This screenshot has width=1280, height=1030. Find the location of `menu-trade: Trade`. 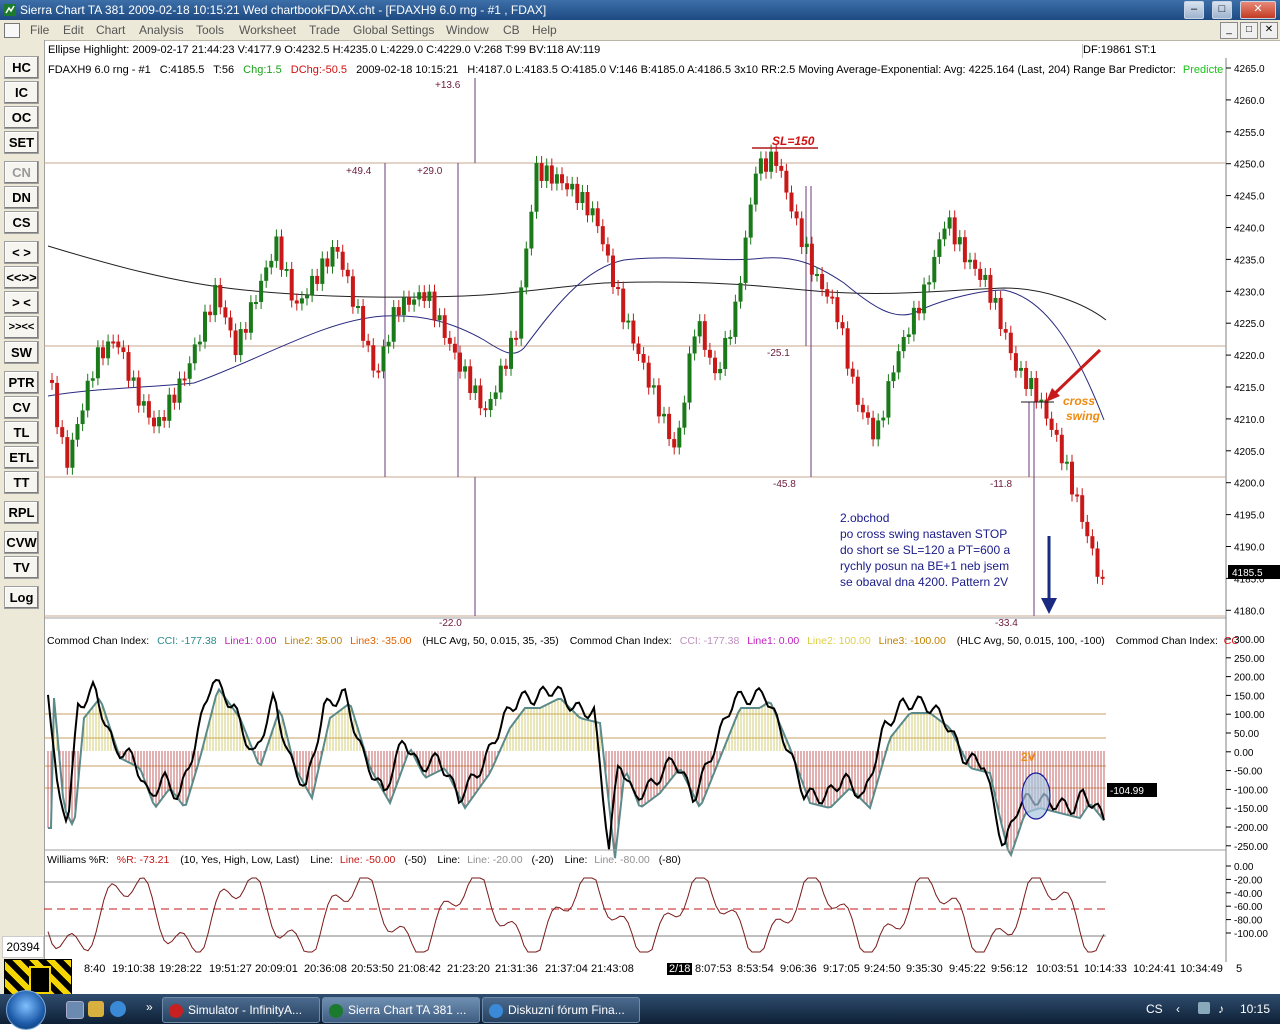

menu-trade: Trade is located at coordinates (324, 30).